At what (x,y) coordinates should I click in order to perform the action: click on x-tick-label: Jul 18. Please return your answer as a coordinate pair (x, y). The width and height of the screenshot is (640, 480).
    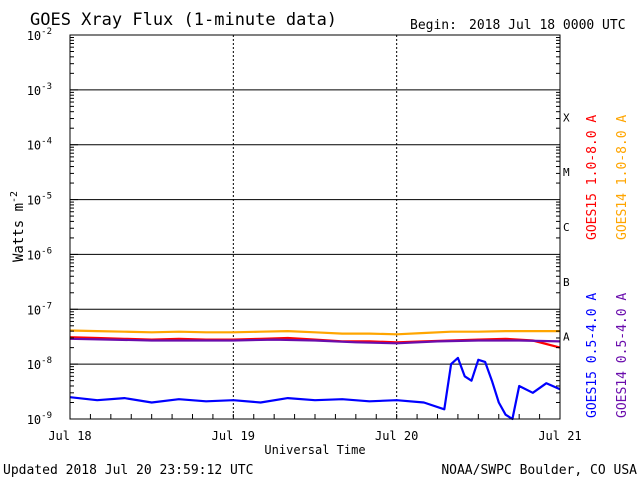
    Looking at the image, I should click on (69, 436).